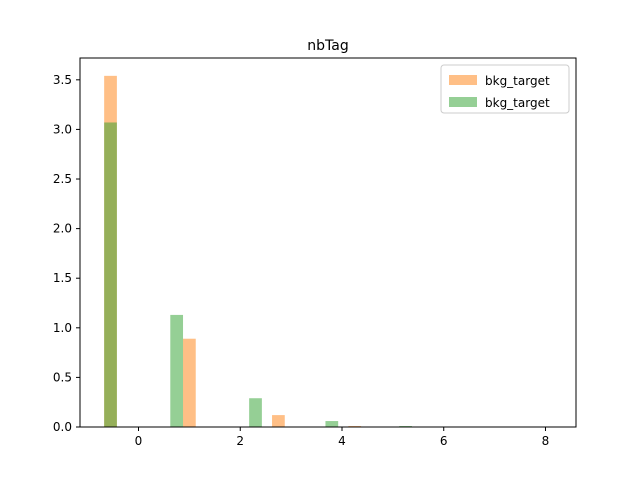 Image resolution: width=640 pixels, height=480 pixels. What do you see at coordinates (62, 80) in the screenshot?
I see `y-tick-label: 3.5` at bounding box center [62, 80].